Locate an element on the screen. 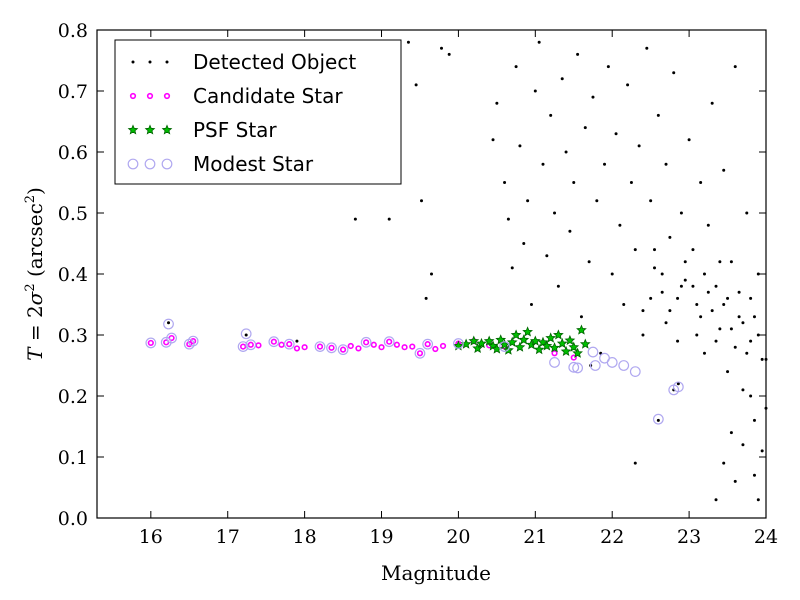 The width and height of the screenshot is (800, 600). legend-item: Modest Star is located at coordinates (220, 164).